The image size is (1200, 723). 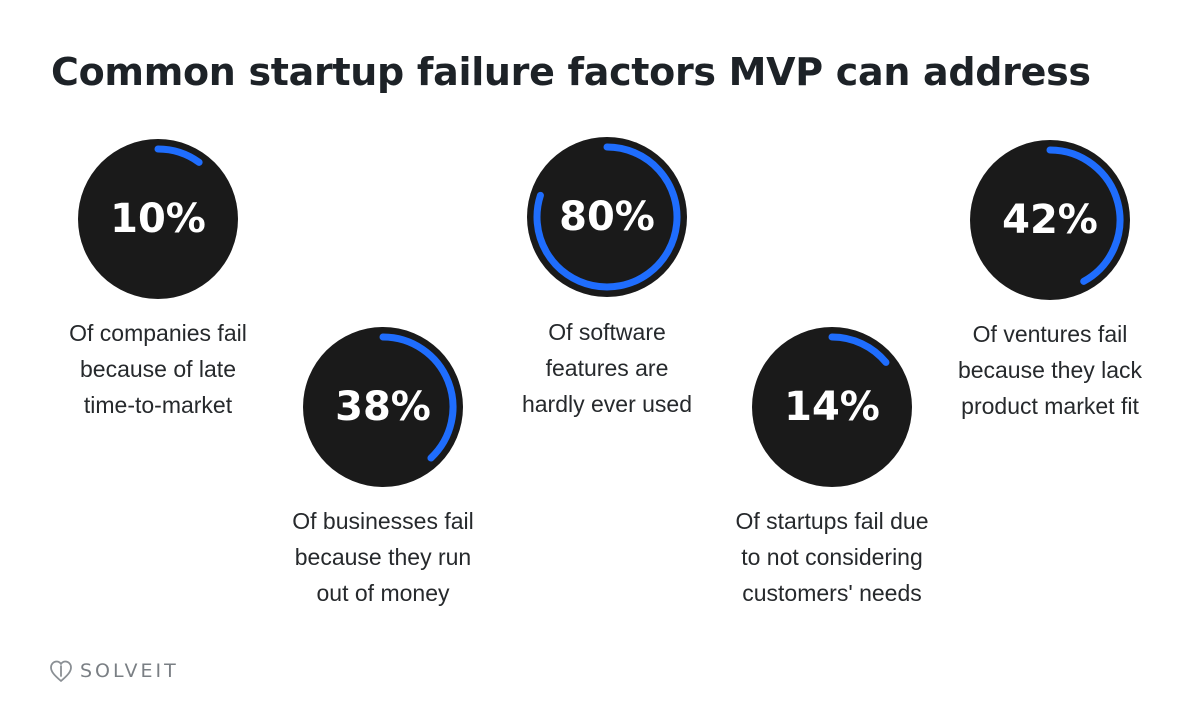 I want to click on caption-line: because of late, so click(x=157, y=369).